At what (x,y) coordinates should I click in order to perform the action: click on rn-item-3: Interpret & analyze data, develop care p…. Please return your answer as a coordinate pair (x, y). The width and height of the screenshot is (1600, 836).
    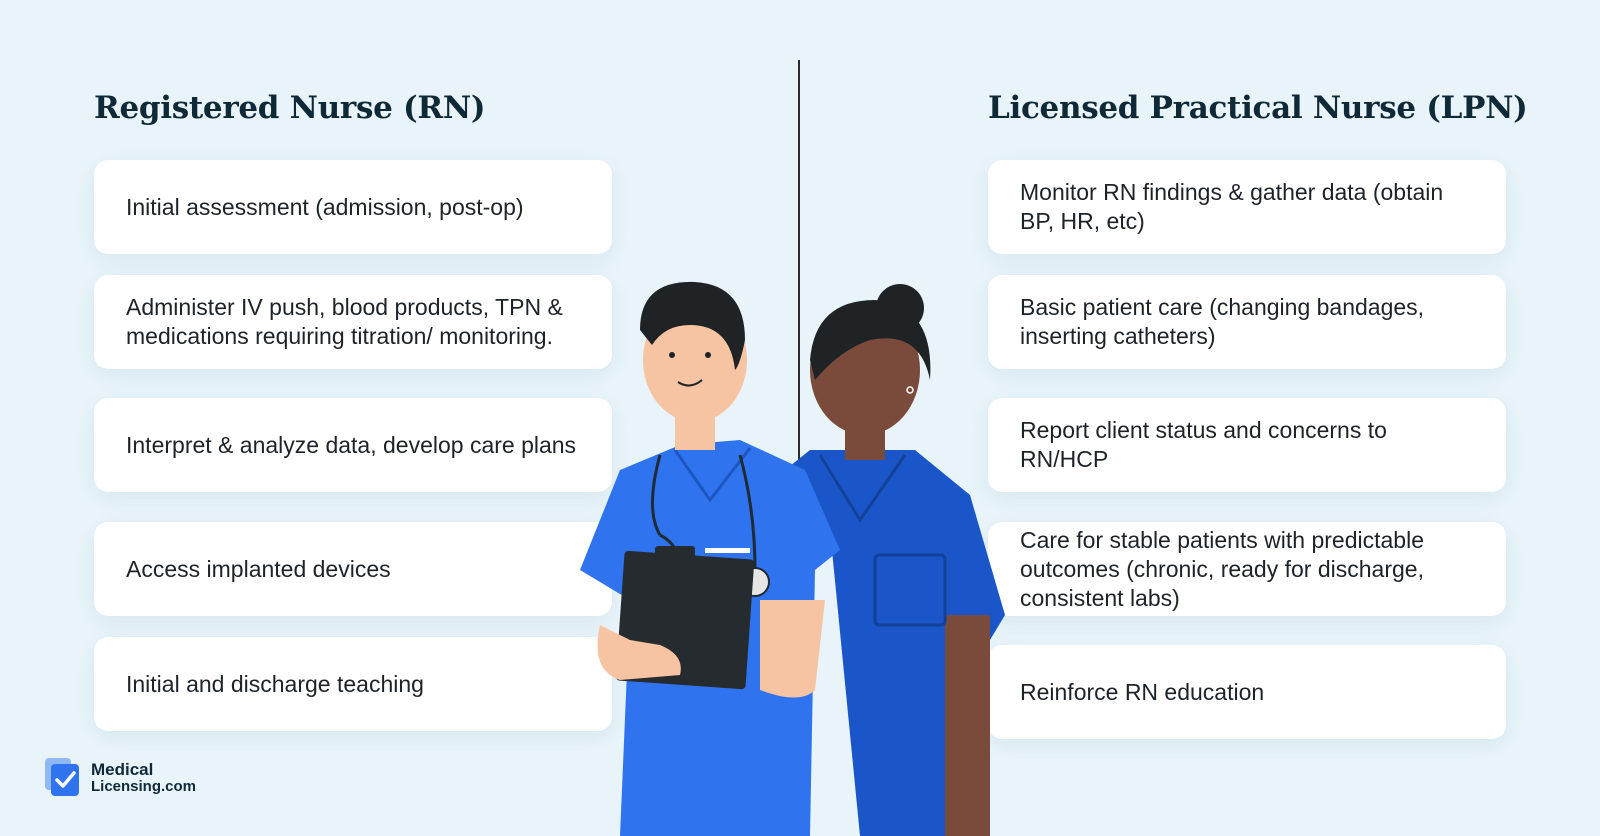
    Looking at the image, I should click on (353, 445).